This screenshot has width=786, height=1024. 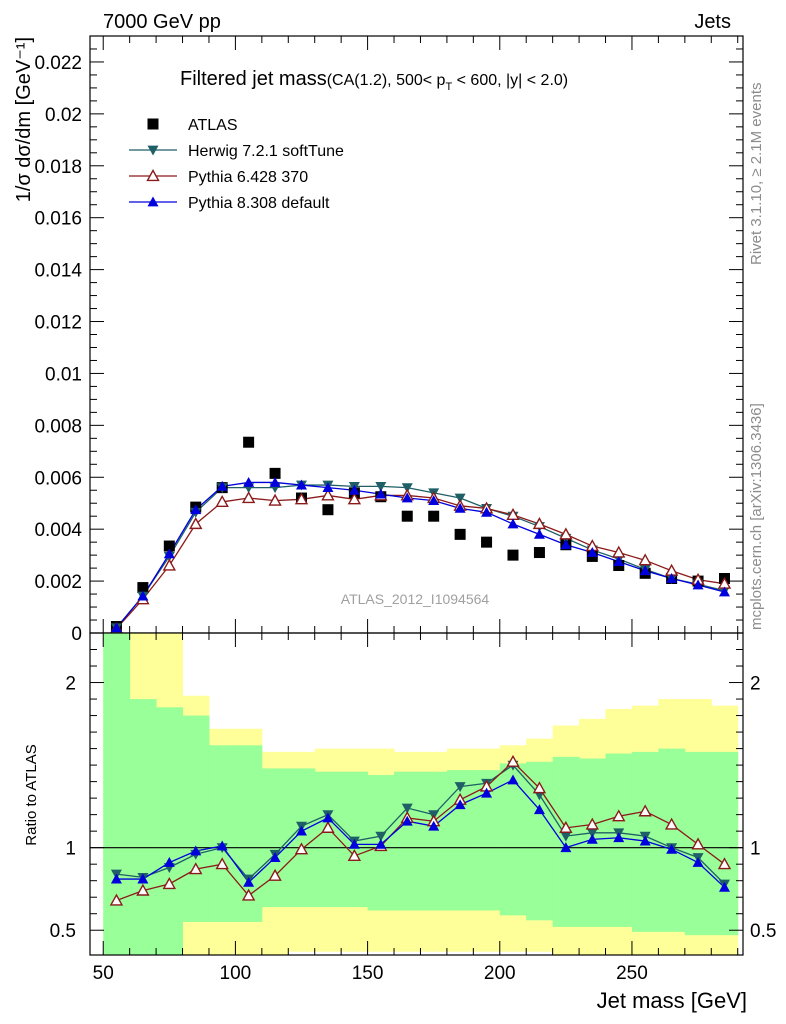 What do you see at coordinates (248, 177) in the screenshot?
I see `legend-label-pythia6: Pythia 6.428 370` at bounding box center [248, 177].